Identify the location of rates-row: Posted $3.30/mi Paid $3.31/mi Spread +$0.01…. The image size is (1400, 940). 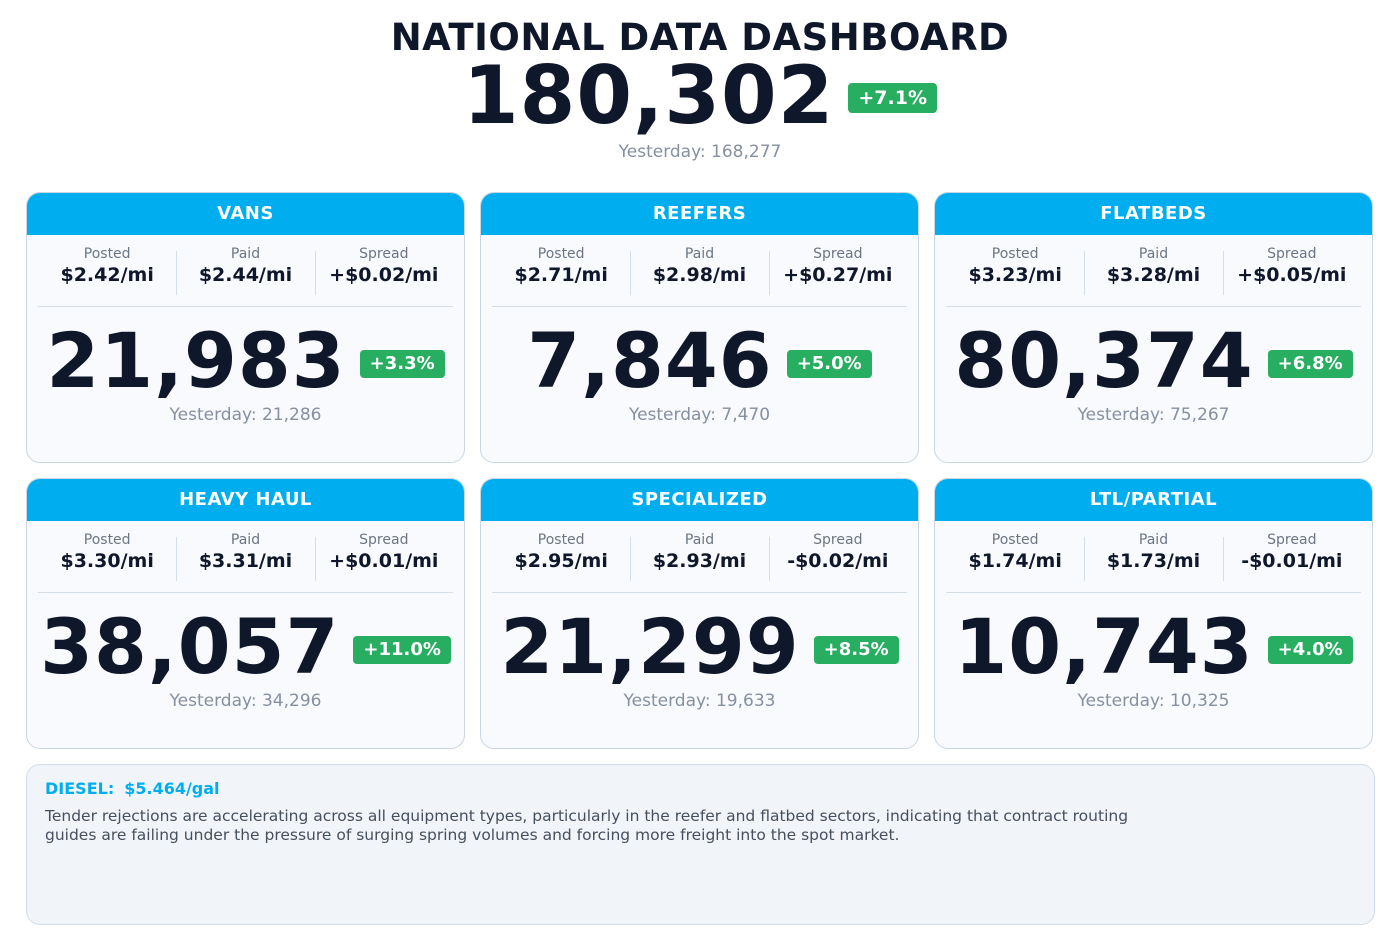
(245, 557).